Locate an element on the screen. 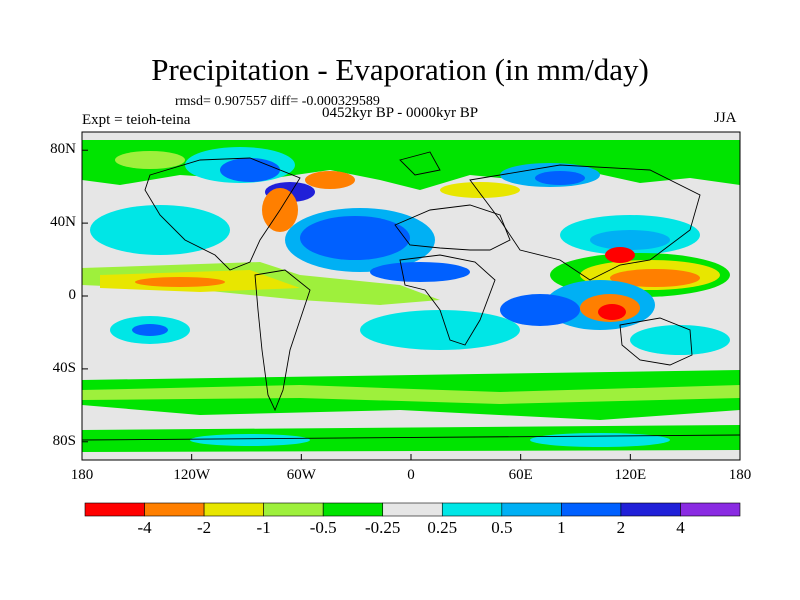 The width and height of the screenshot is (800, 600). colorbar-label: 1 is located at coordinates (561, 527).